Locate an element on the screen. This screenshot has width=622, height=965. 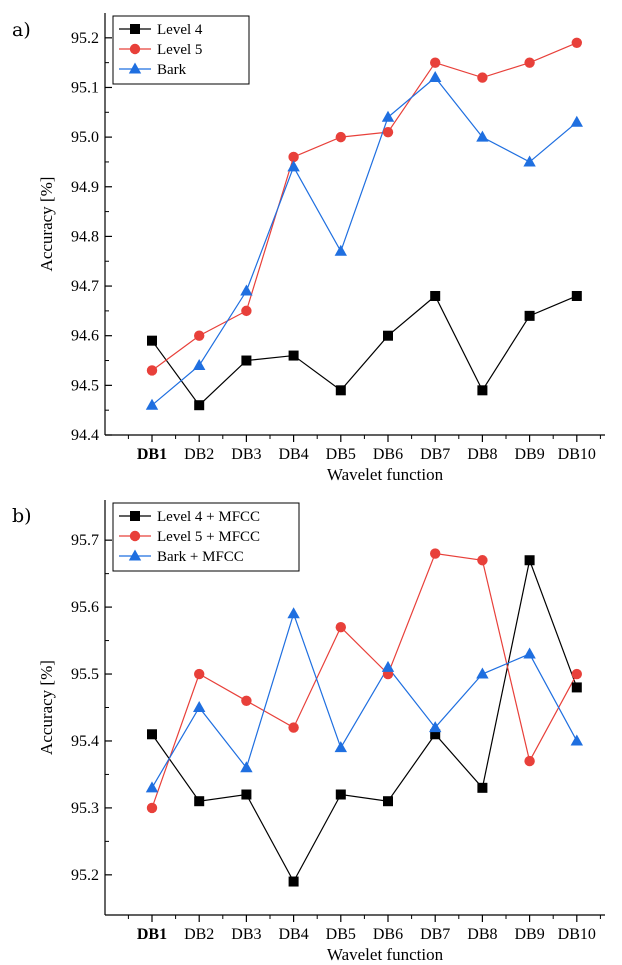
legend-label: Bark + MFCC is located at coordinates (200, 557).